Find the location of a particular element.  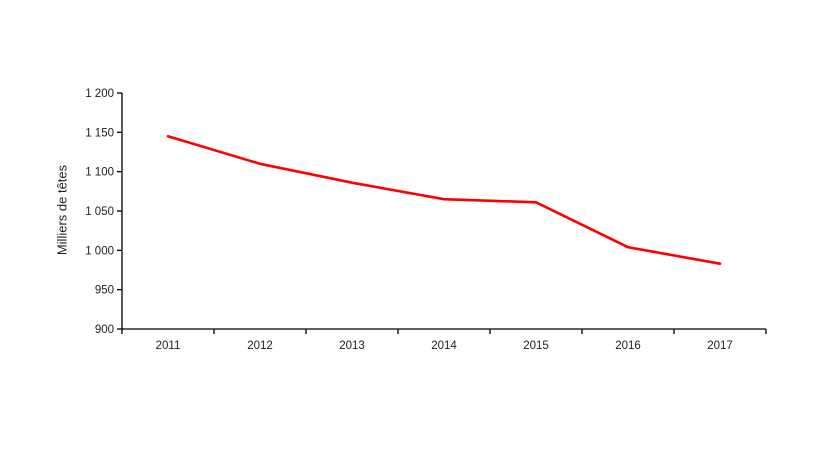

x-tick-label: 2016 is located at coordinates (628, 346).